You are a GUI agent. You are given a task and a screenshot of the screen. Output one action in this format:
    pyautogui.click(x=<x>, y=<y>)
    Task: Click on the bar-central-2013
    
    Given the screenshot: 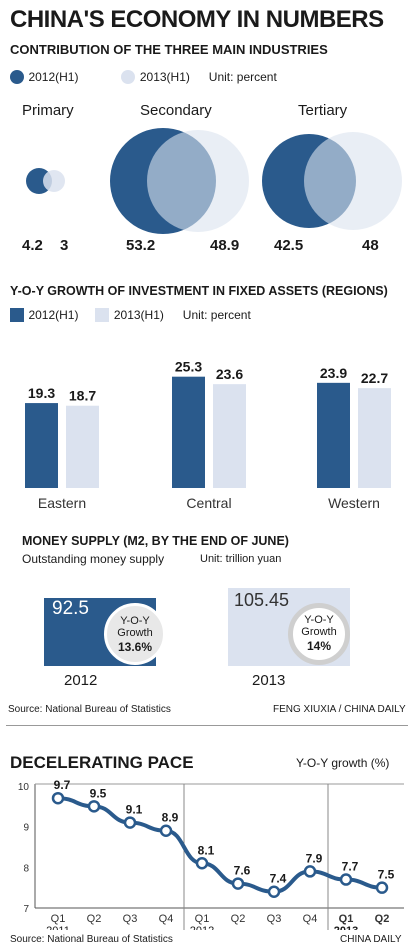 What is the action you would take?
    pyautogui.click(x=229, y=436)
    